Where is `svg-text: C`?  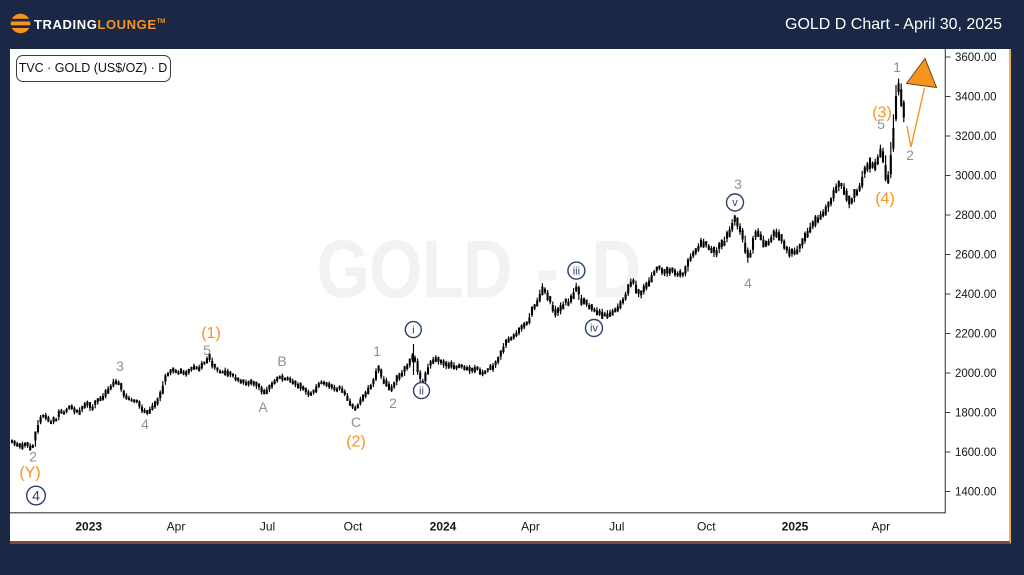 svg-text: C is located at coordinates (356, 422).